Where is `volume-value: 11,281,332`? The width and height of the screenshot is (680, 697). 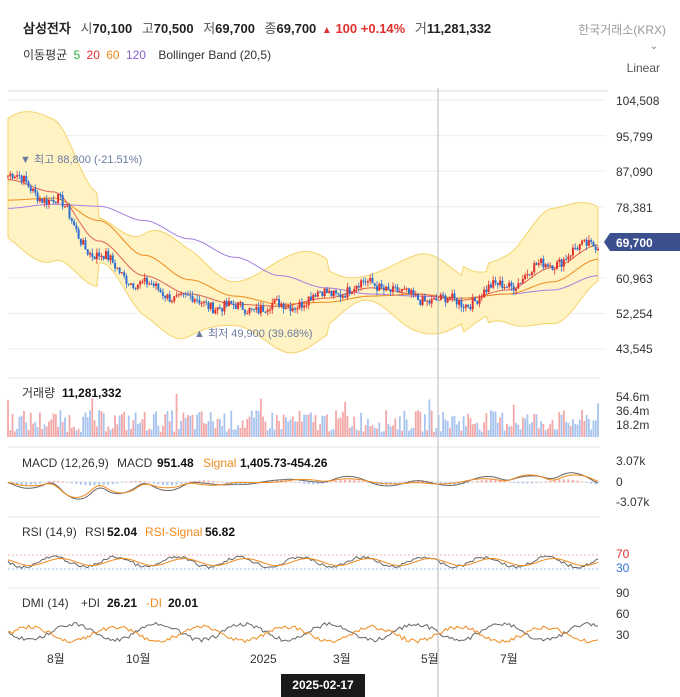 volume-value: 11,281,332 is located at coordinates (459, 28).